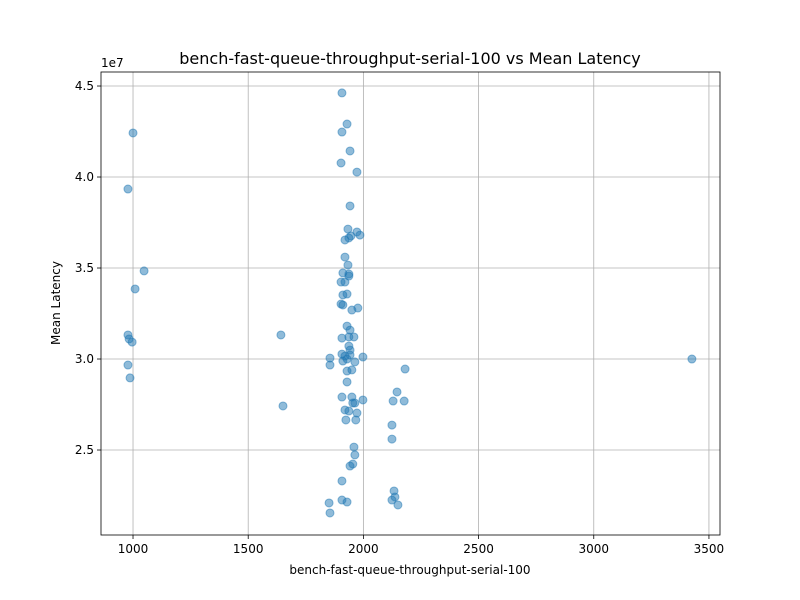 This screenshot has width=800, height=600. What do you see at coordinates (133, 549) in the screenshot?
I see `x-tick-label: 1000` at bounding box center [133, 549].